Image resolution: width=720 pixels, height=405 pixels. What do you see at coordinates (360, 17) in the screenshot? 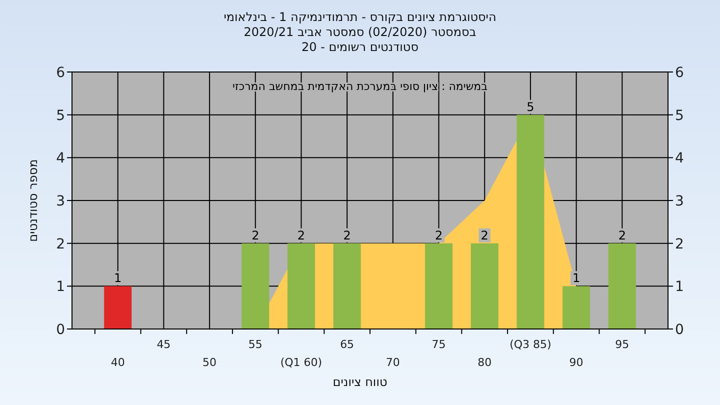
I see `chart-title: היסטוגרמת ציונים בקורס - תרמודינמיקה 1 - בינלאומי` at bounding box center [360, 17].